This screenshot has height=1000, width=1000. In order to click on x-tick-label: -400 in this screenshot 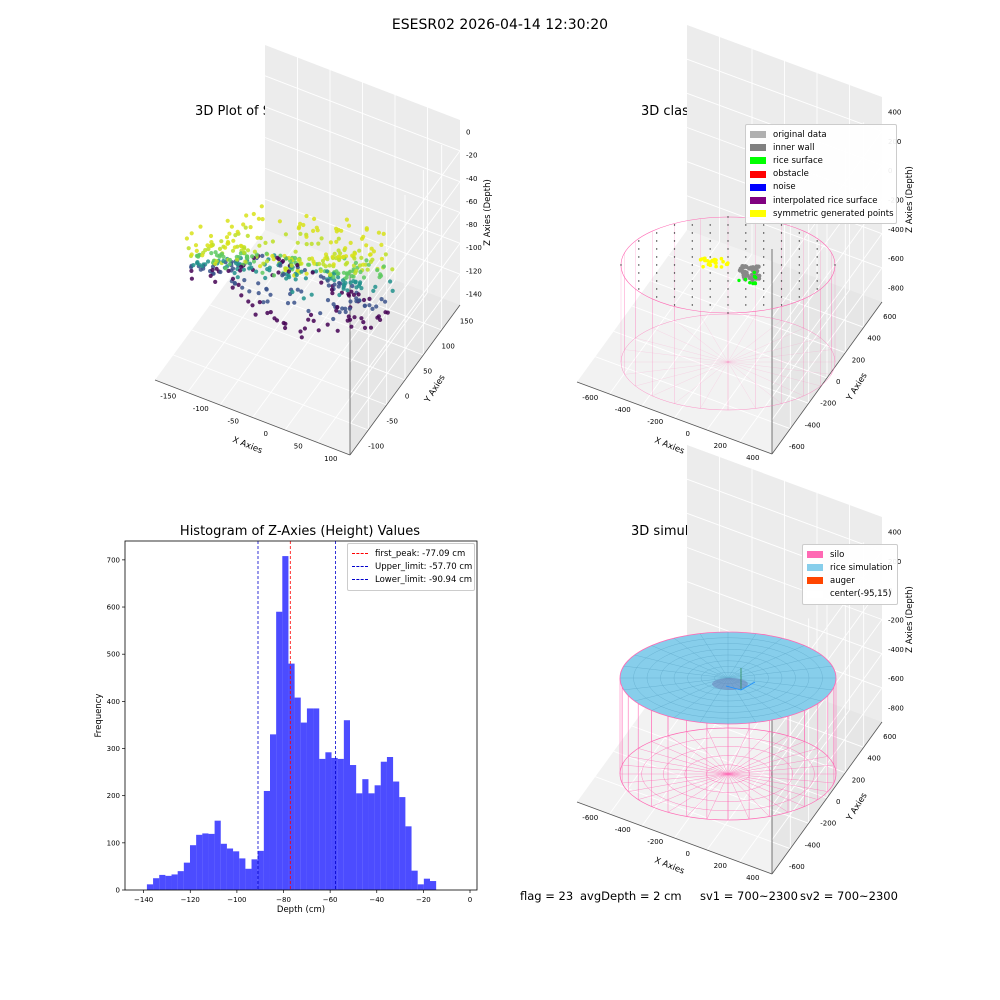, I will do `click(623, 410)`.